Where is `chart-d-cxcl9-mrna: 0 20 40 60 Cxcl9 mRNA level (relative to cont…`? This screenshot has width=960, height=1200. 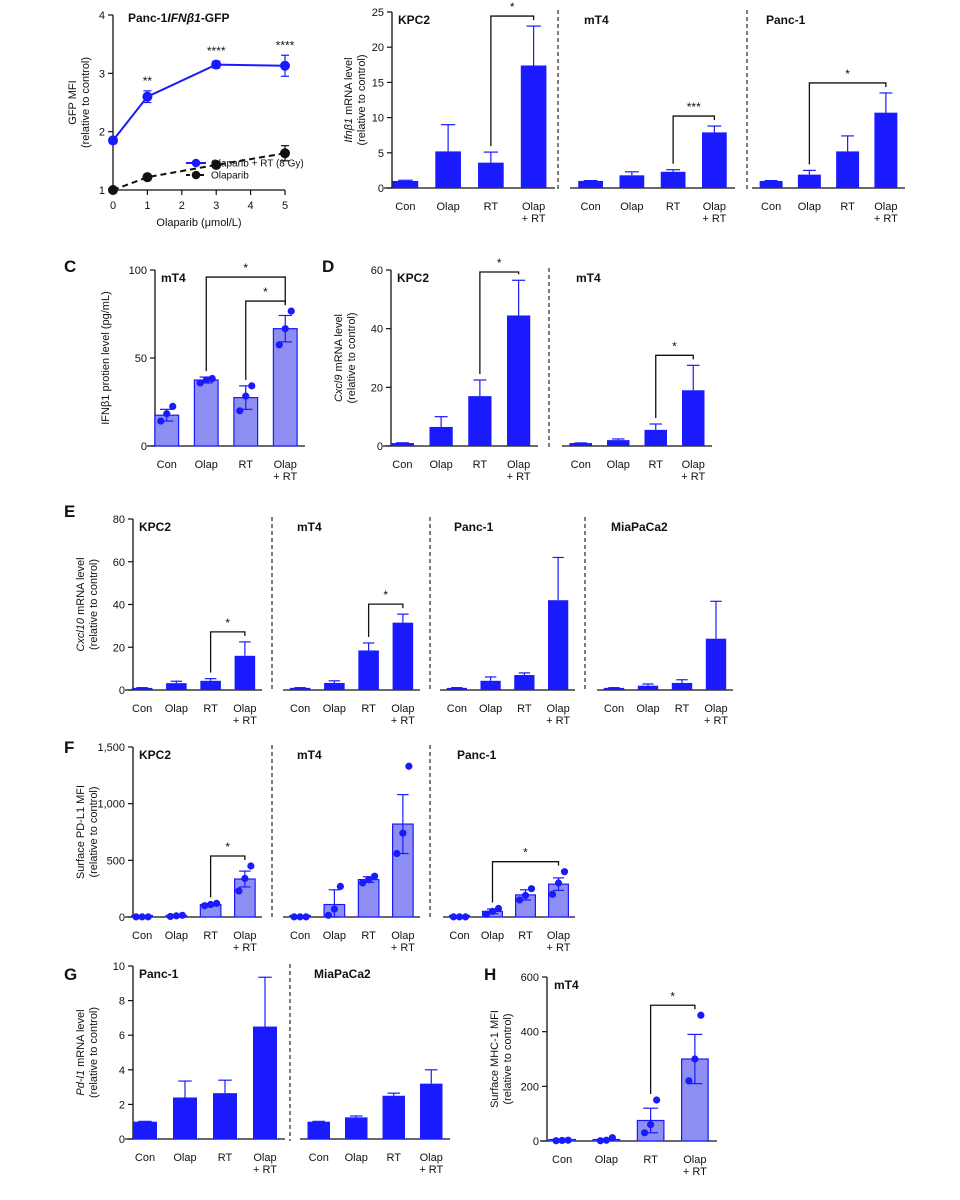 chart-d-cxcl9-mrna: 0 20 40 60 Cxcl9 mRNA level (relative to cont… is located at coordinates (522, 369).